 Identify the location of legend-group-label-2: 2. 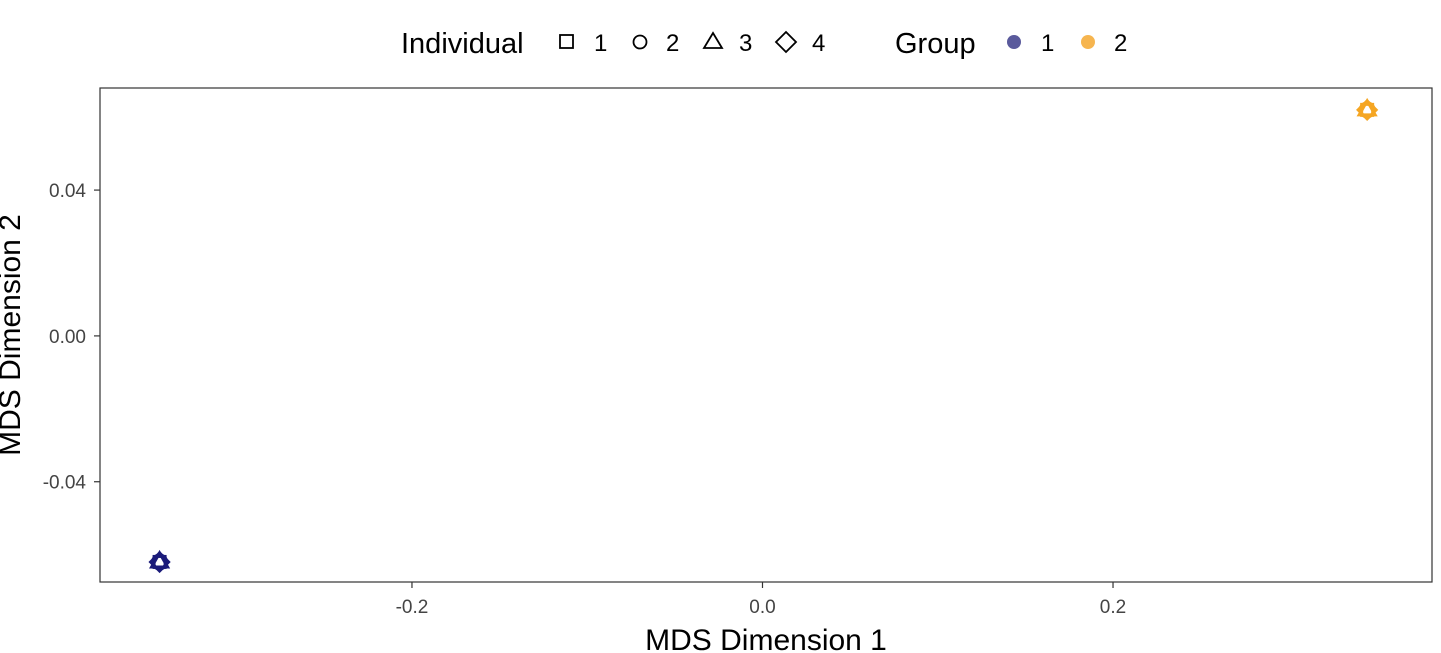
(1120, 43).